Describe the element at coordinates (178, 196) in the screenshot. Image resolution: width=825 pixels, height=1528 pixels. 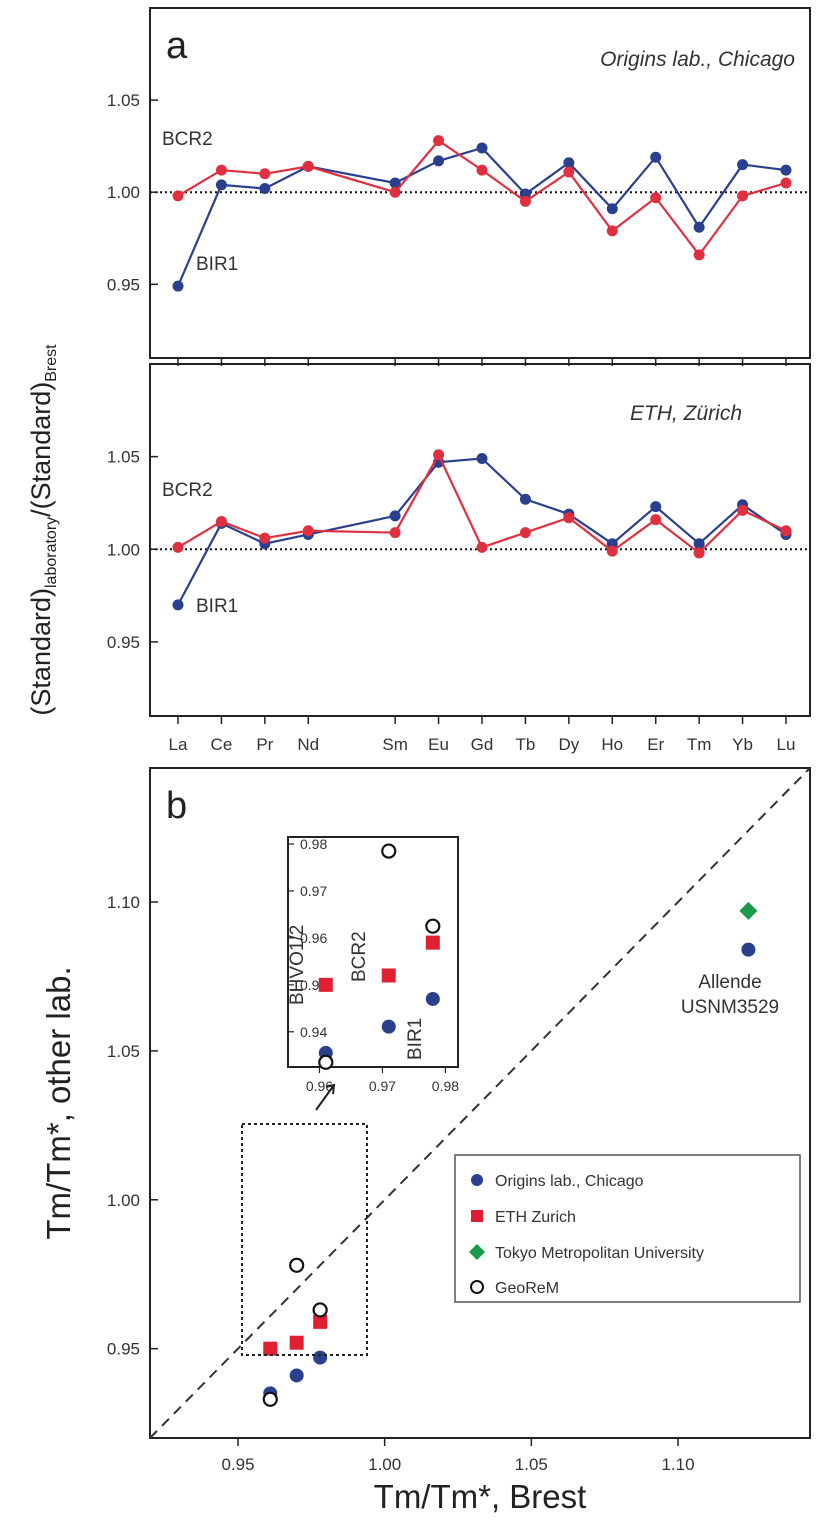
I see `point-a1-bcr2-La` at that location.